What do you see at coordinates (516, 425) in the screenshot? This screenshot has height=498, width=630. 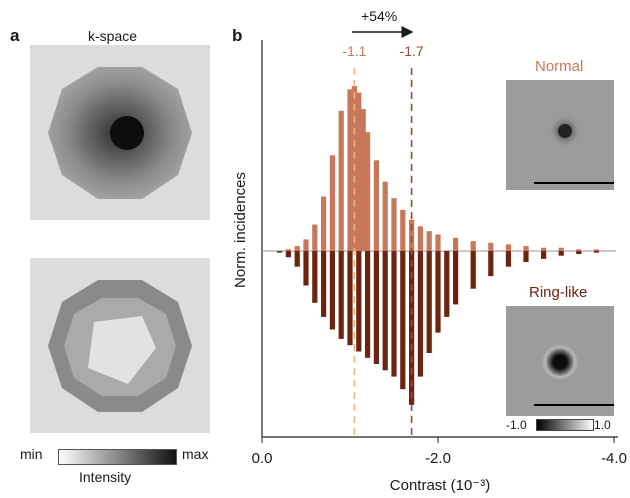 I see `inset-colorbar-min: -1.0` at bounding box center [516, 425].